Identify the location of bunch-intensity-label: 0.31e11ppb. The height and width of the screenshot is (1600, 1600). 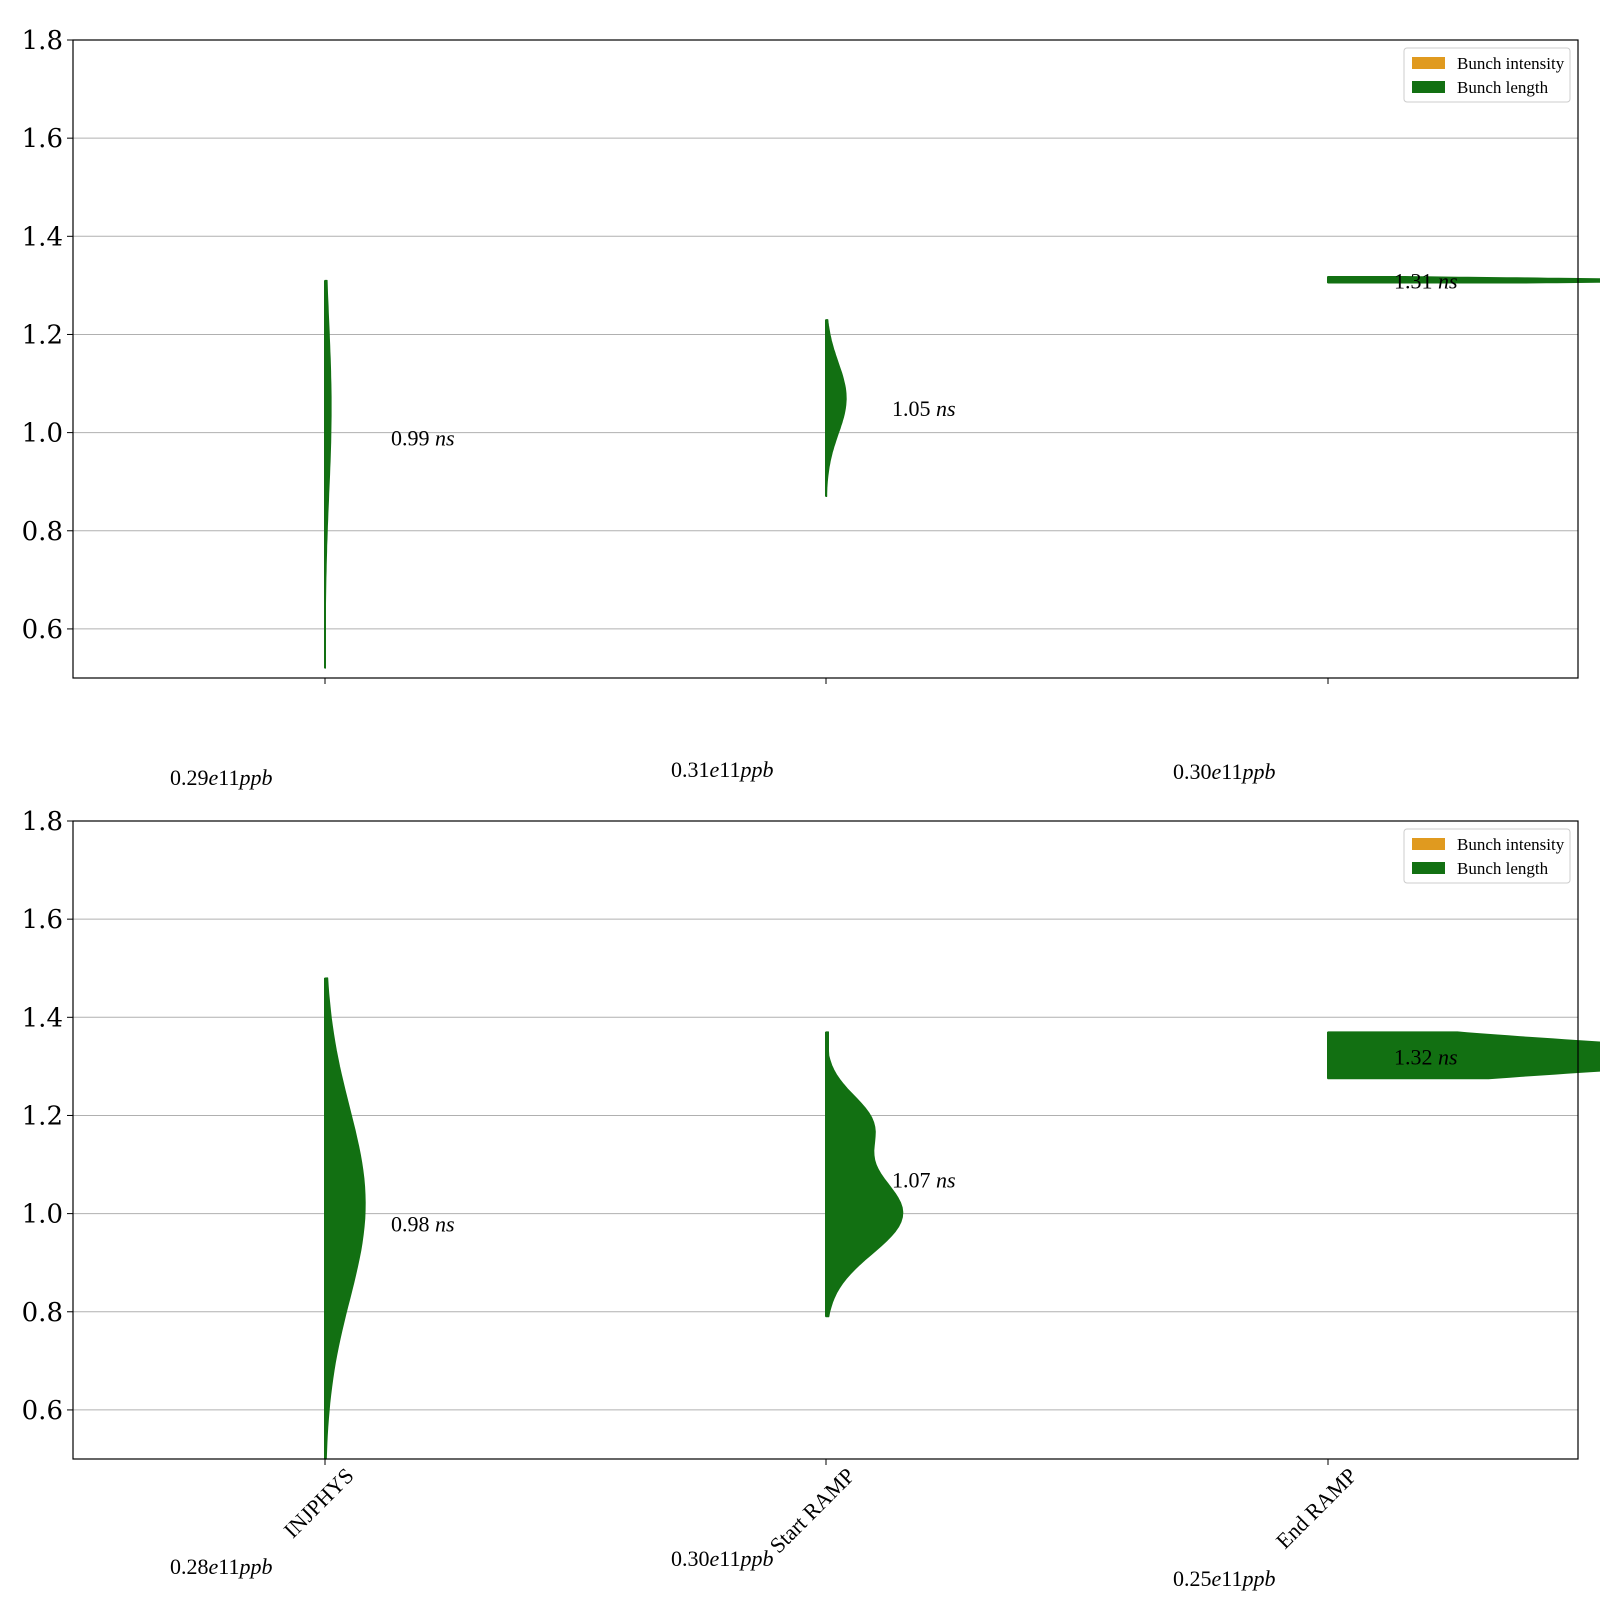
(722, 769).